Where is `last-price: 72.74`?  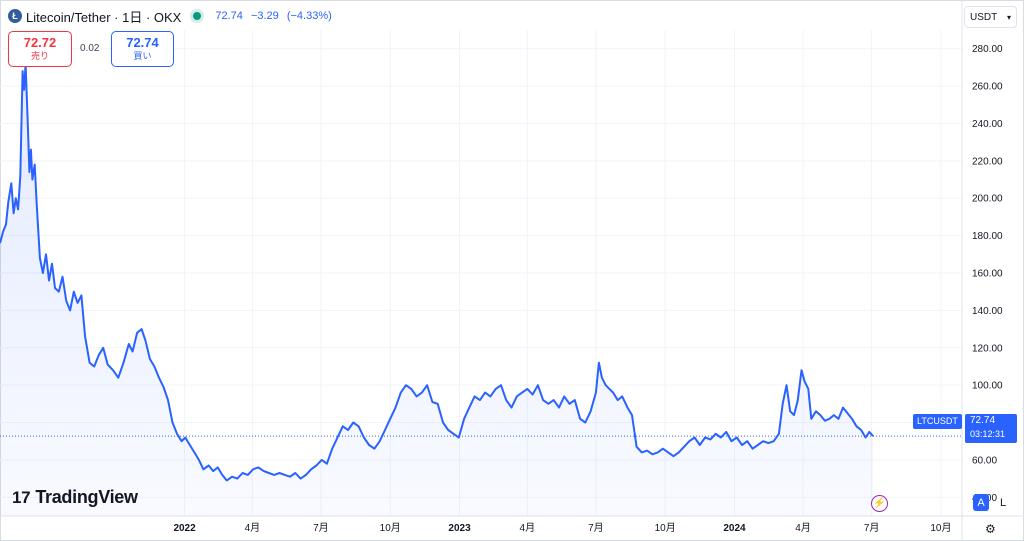 last-price: 72.74 is located at coordinates (229, 16).